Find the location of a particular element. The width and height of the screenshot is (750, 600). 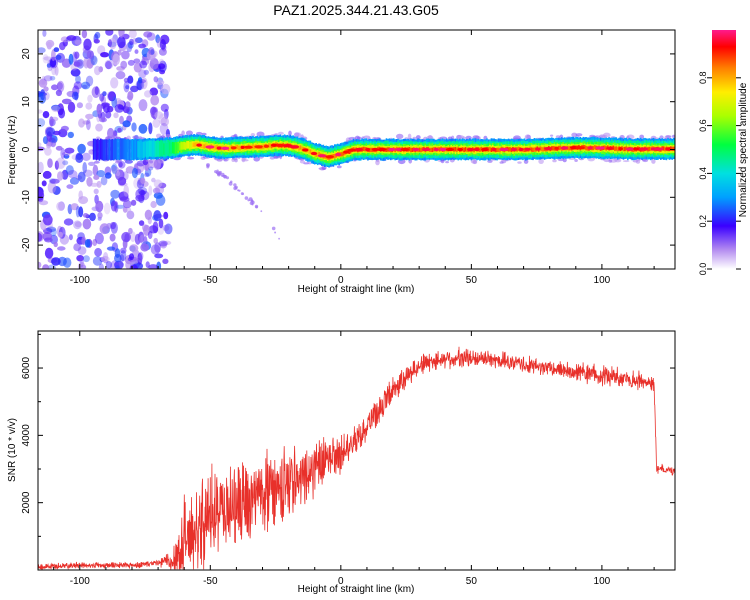

colorbar-tick-label: 0.8 is located at coordinates (703, 78).